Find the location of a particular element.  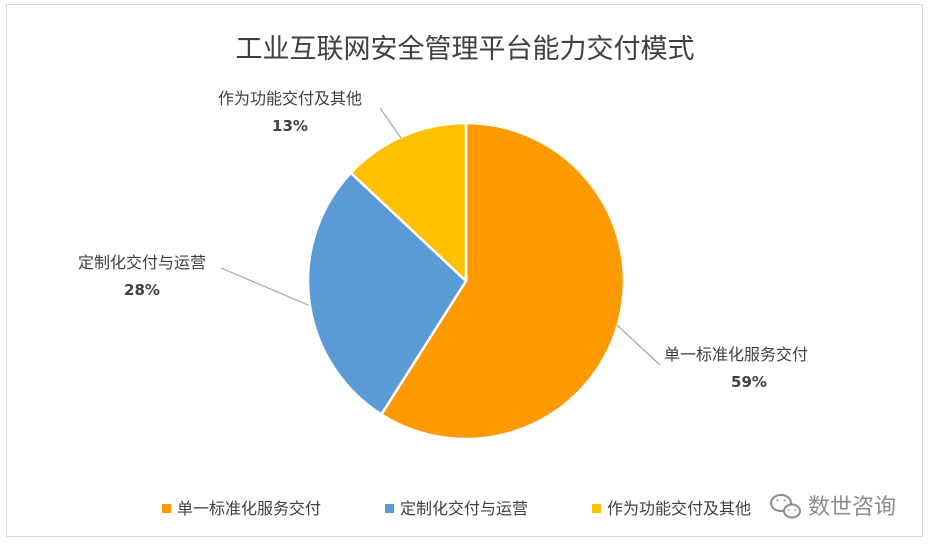

leader-line-standard-service is located at coordinates (638, 345).